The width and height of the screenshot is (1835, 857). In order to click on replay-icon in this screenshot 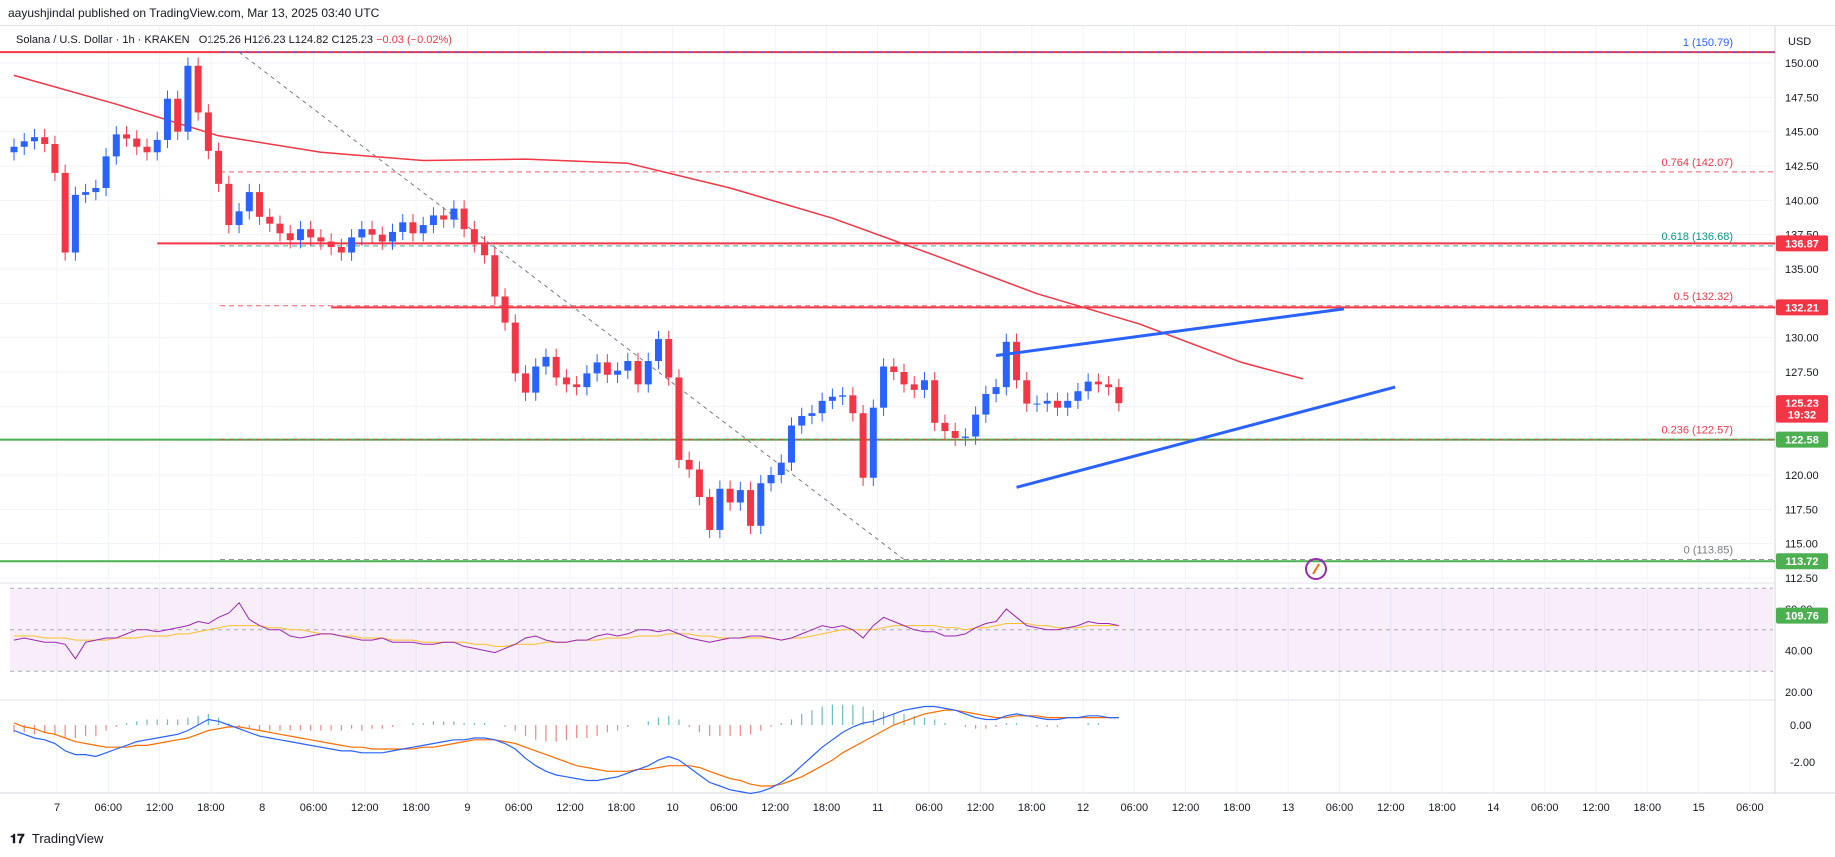, I will do `click(1316, 569)`.